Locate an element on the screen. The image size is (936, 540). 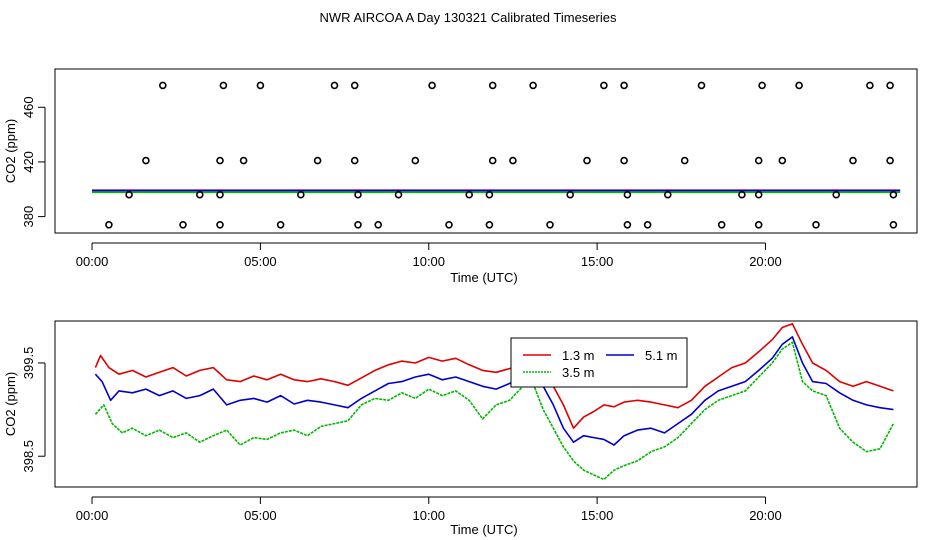
bottom-x-tick-label: 00:00 is located at coordinates (92, 515).